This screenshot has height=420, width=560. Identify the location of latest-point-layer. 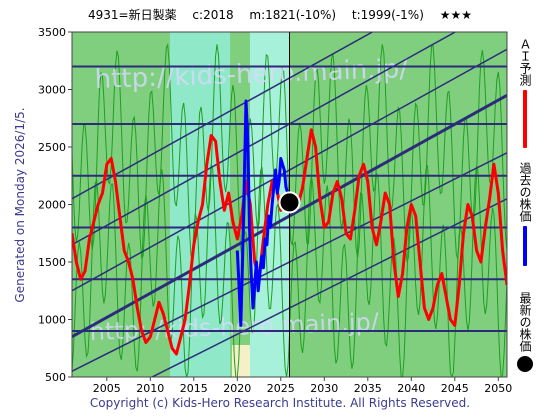
(289, 202).